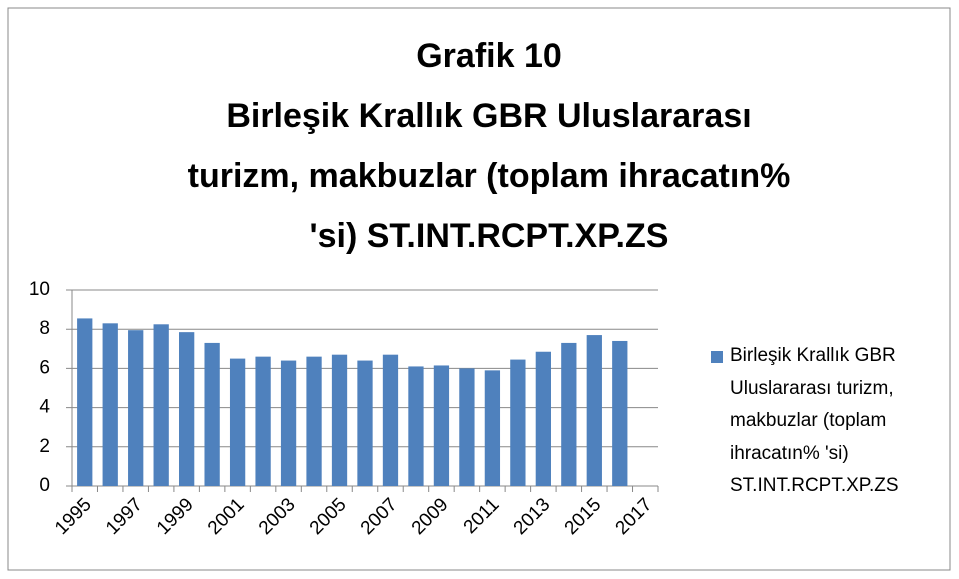 This screenshot has width=959, height=579. I want to click on chart-title: 'si) ST.INT.RCPT.XP.ZS, so click(489, 236).